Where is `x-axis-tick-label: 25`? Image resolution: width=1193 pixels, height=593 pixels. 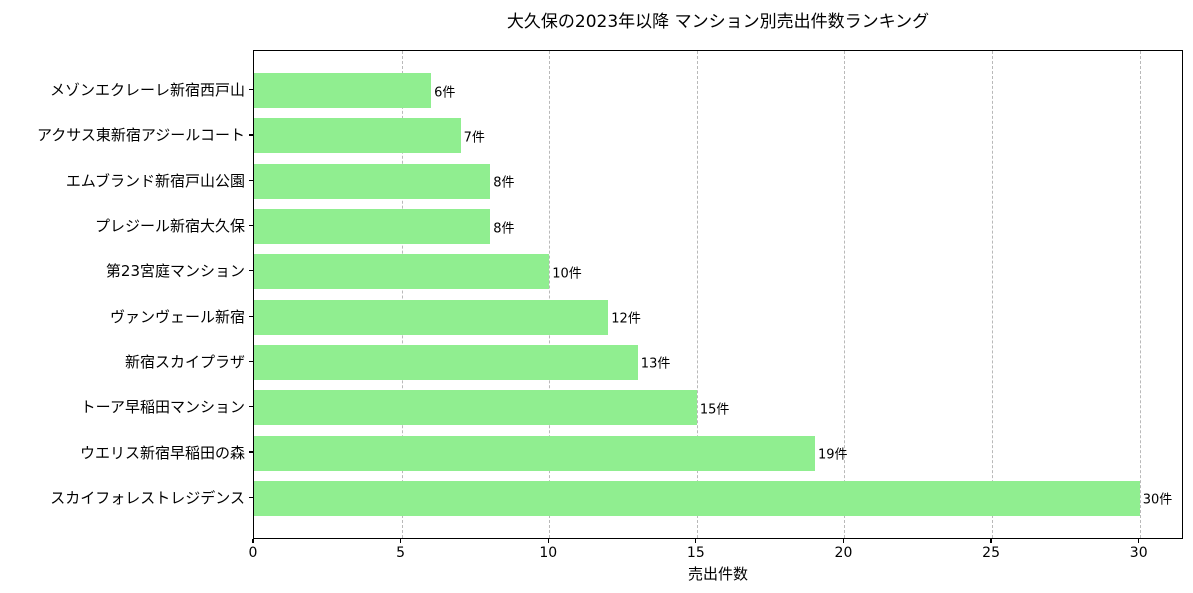
x-axis-tick-label: 25 is located at coordinates (991, 553).